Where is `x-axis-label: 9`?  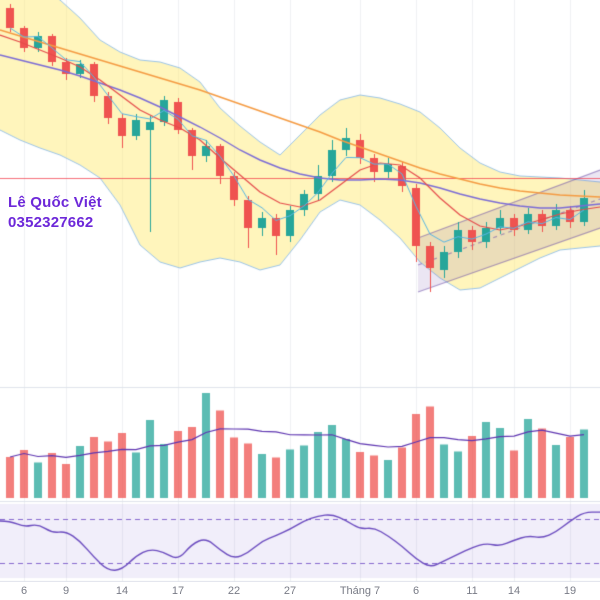 x-axis-label: 9 is located at coordinates (66, 591).